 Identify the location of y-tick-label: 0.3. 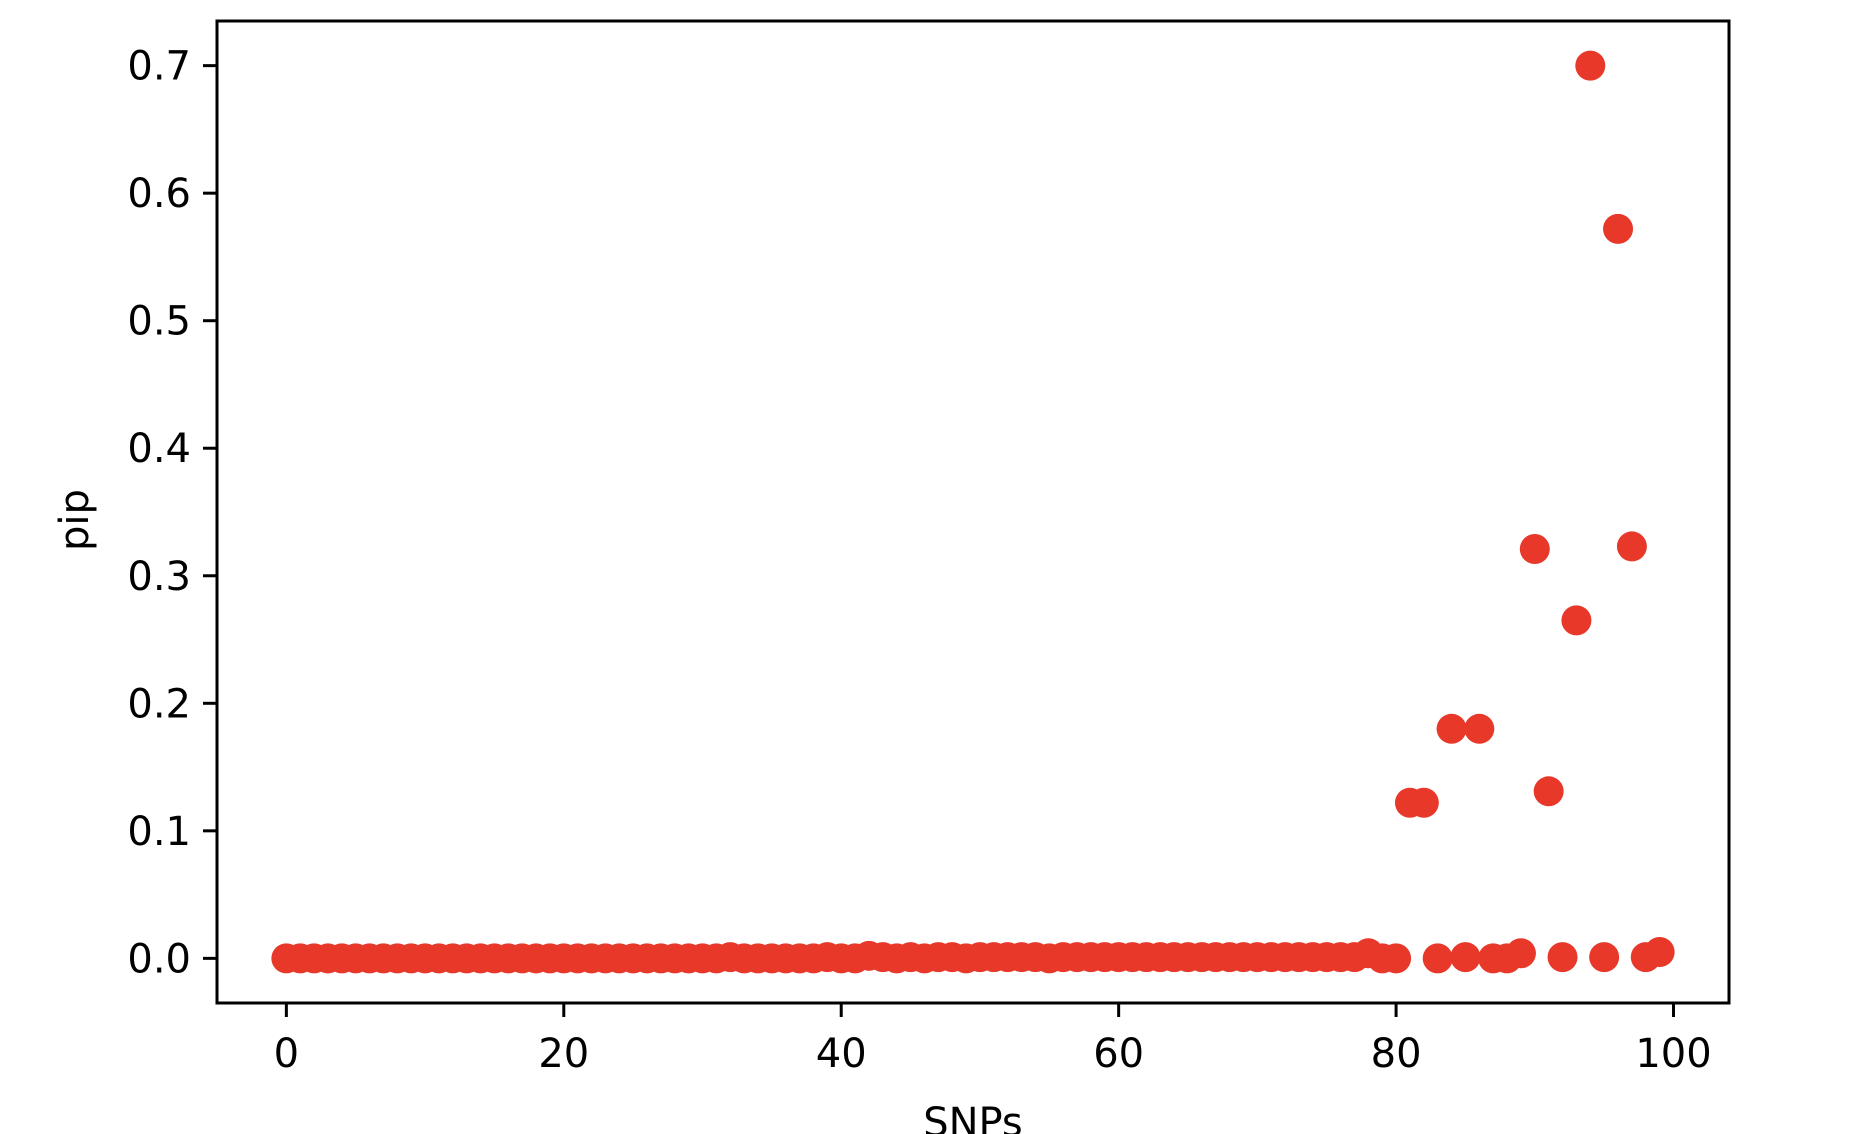
(159, 577).